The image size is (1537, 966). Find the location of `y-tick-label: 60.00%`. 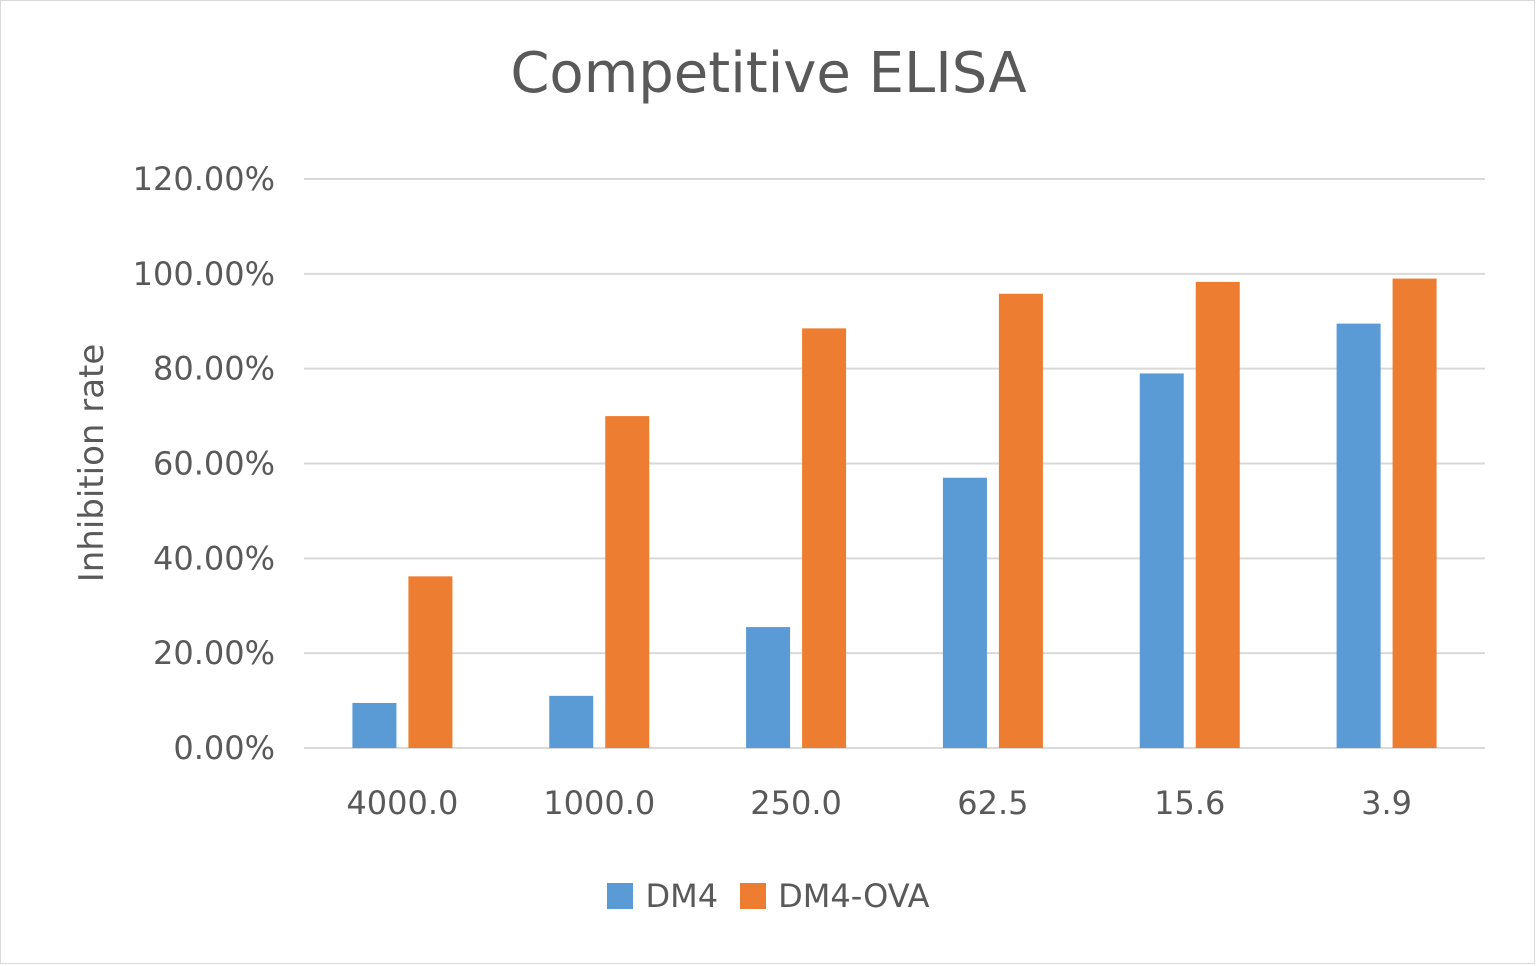

y-tick-label: 60.00% is located at coordinates (214, 464).